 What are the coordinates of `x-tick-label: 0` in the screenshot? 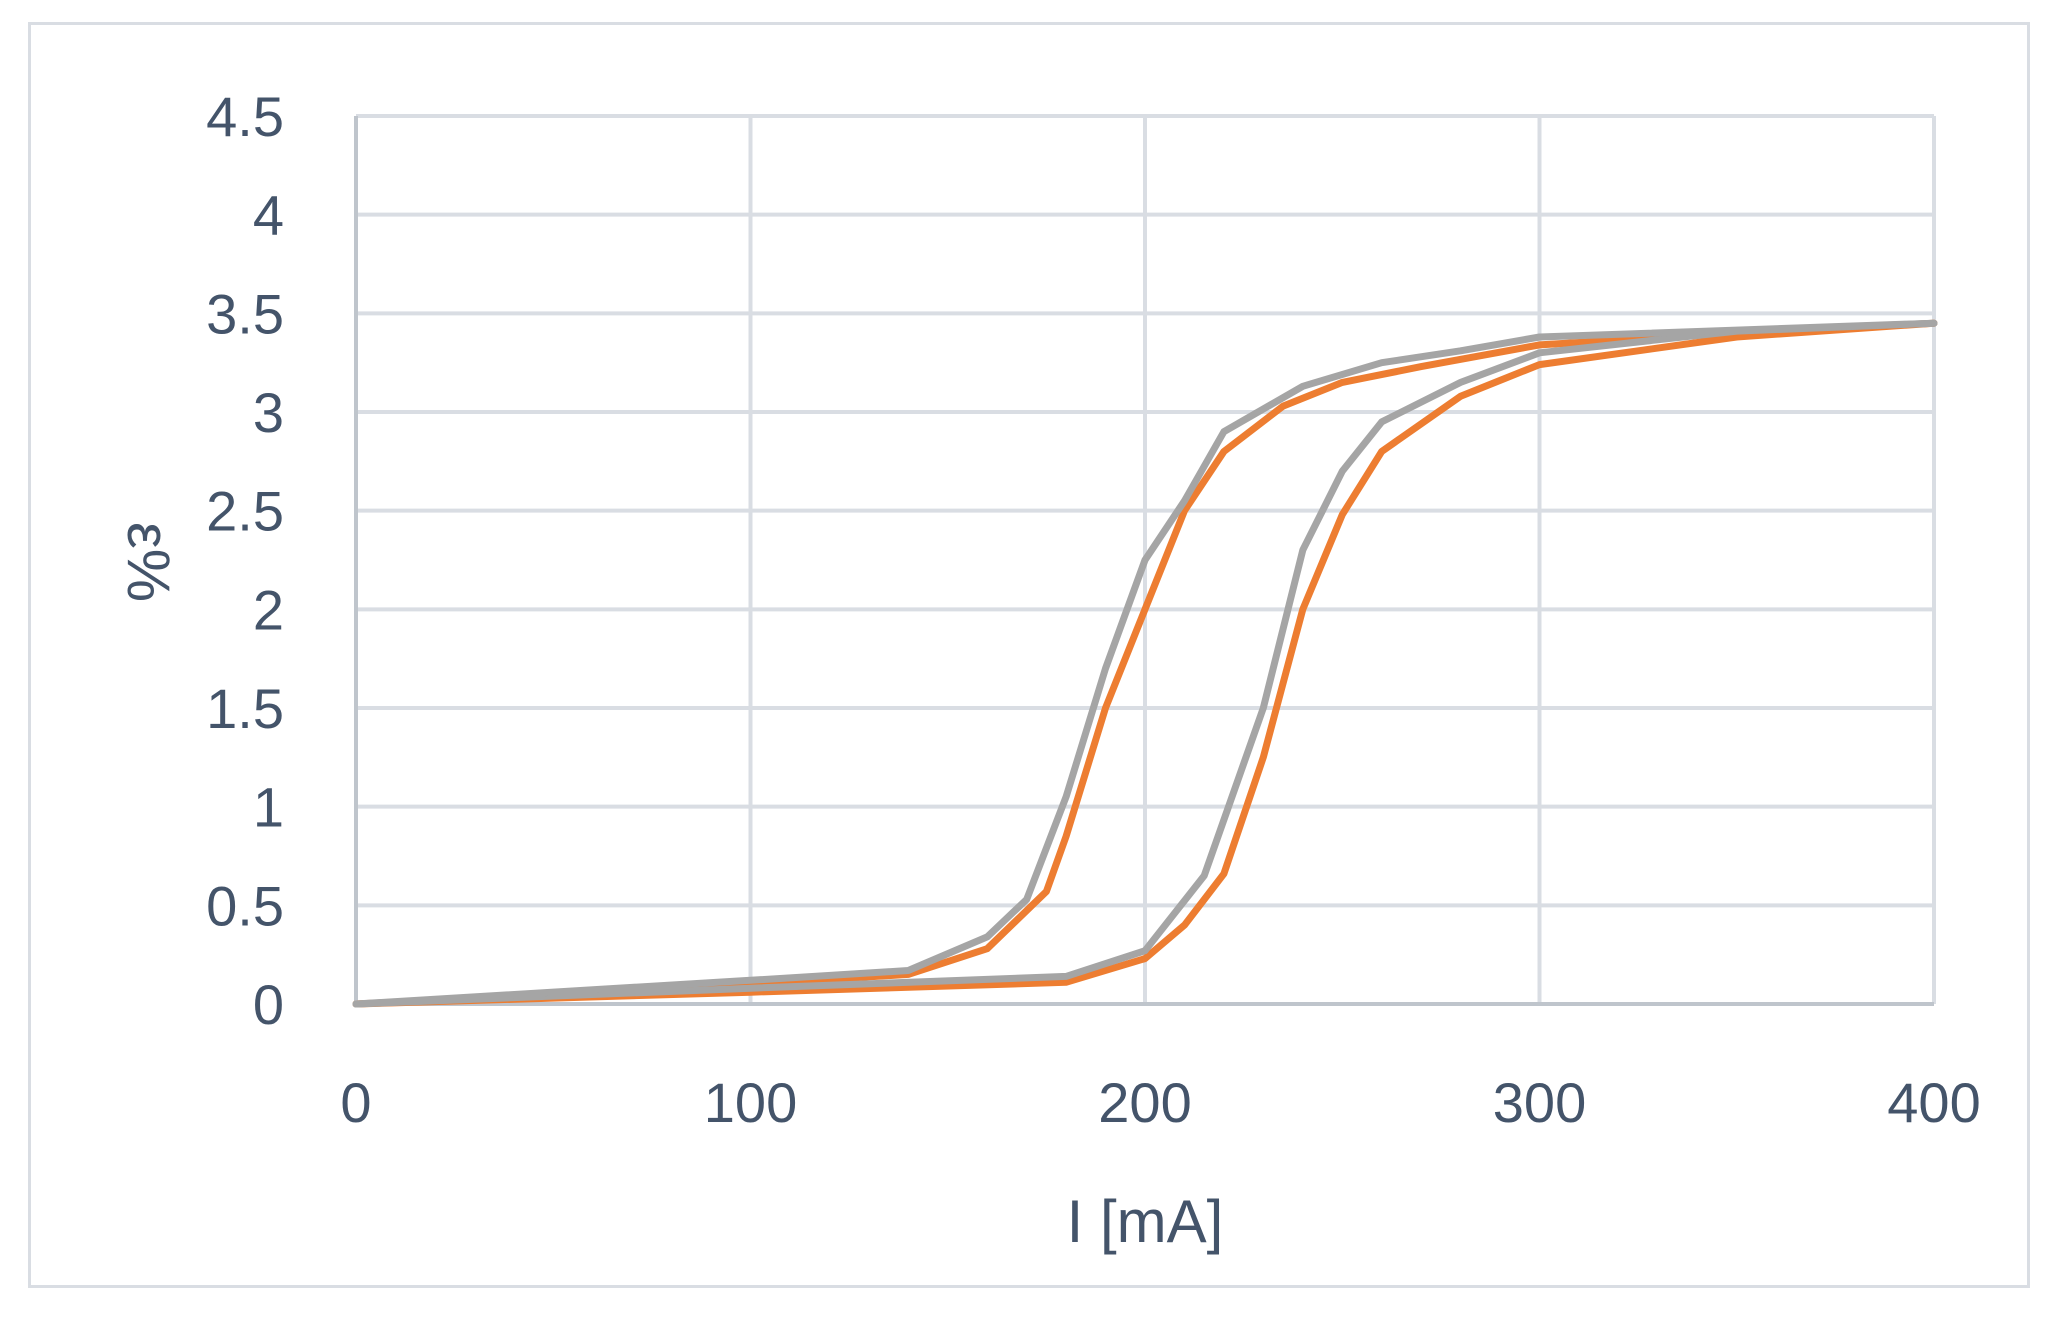 It's located at (355, 1102).